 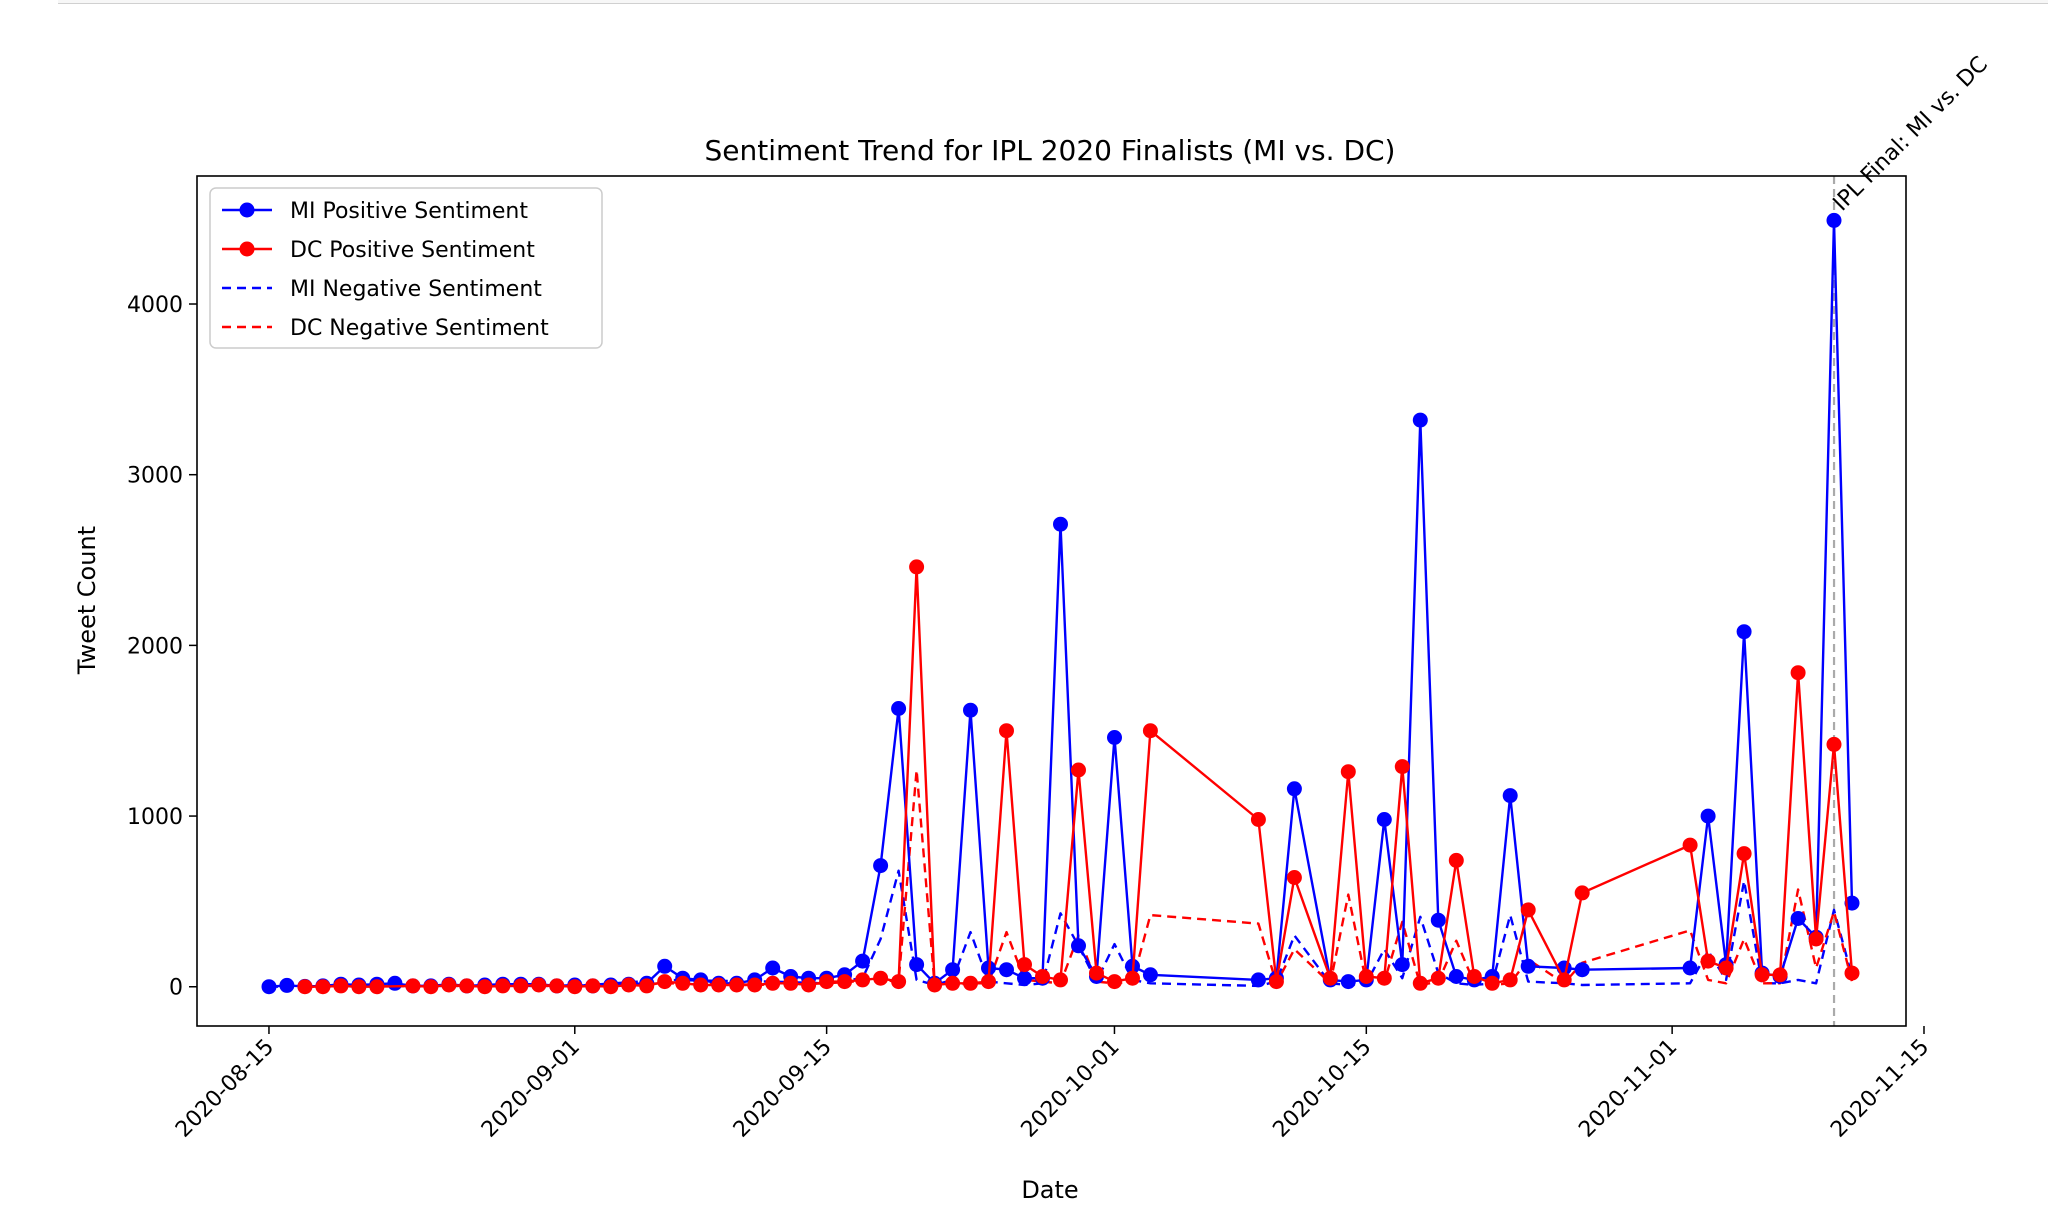 I want to click on legend-marker-mi-positive-sentiment, so click(x=247, y=210).